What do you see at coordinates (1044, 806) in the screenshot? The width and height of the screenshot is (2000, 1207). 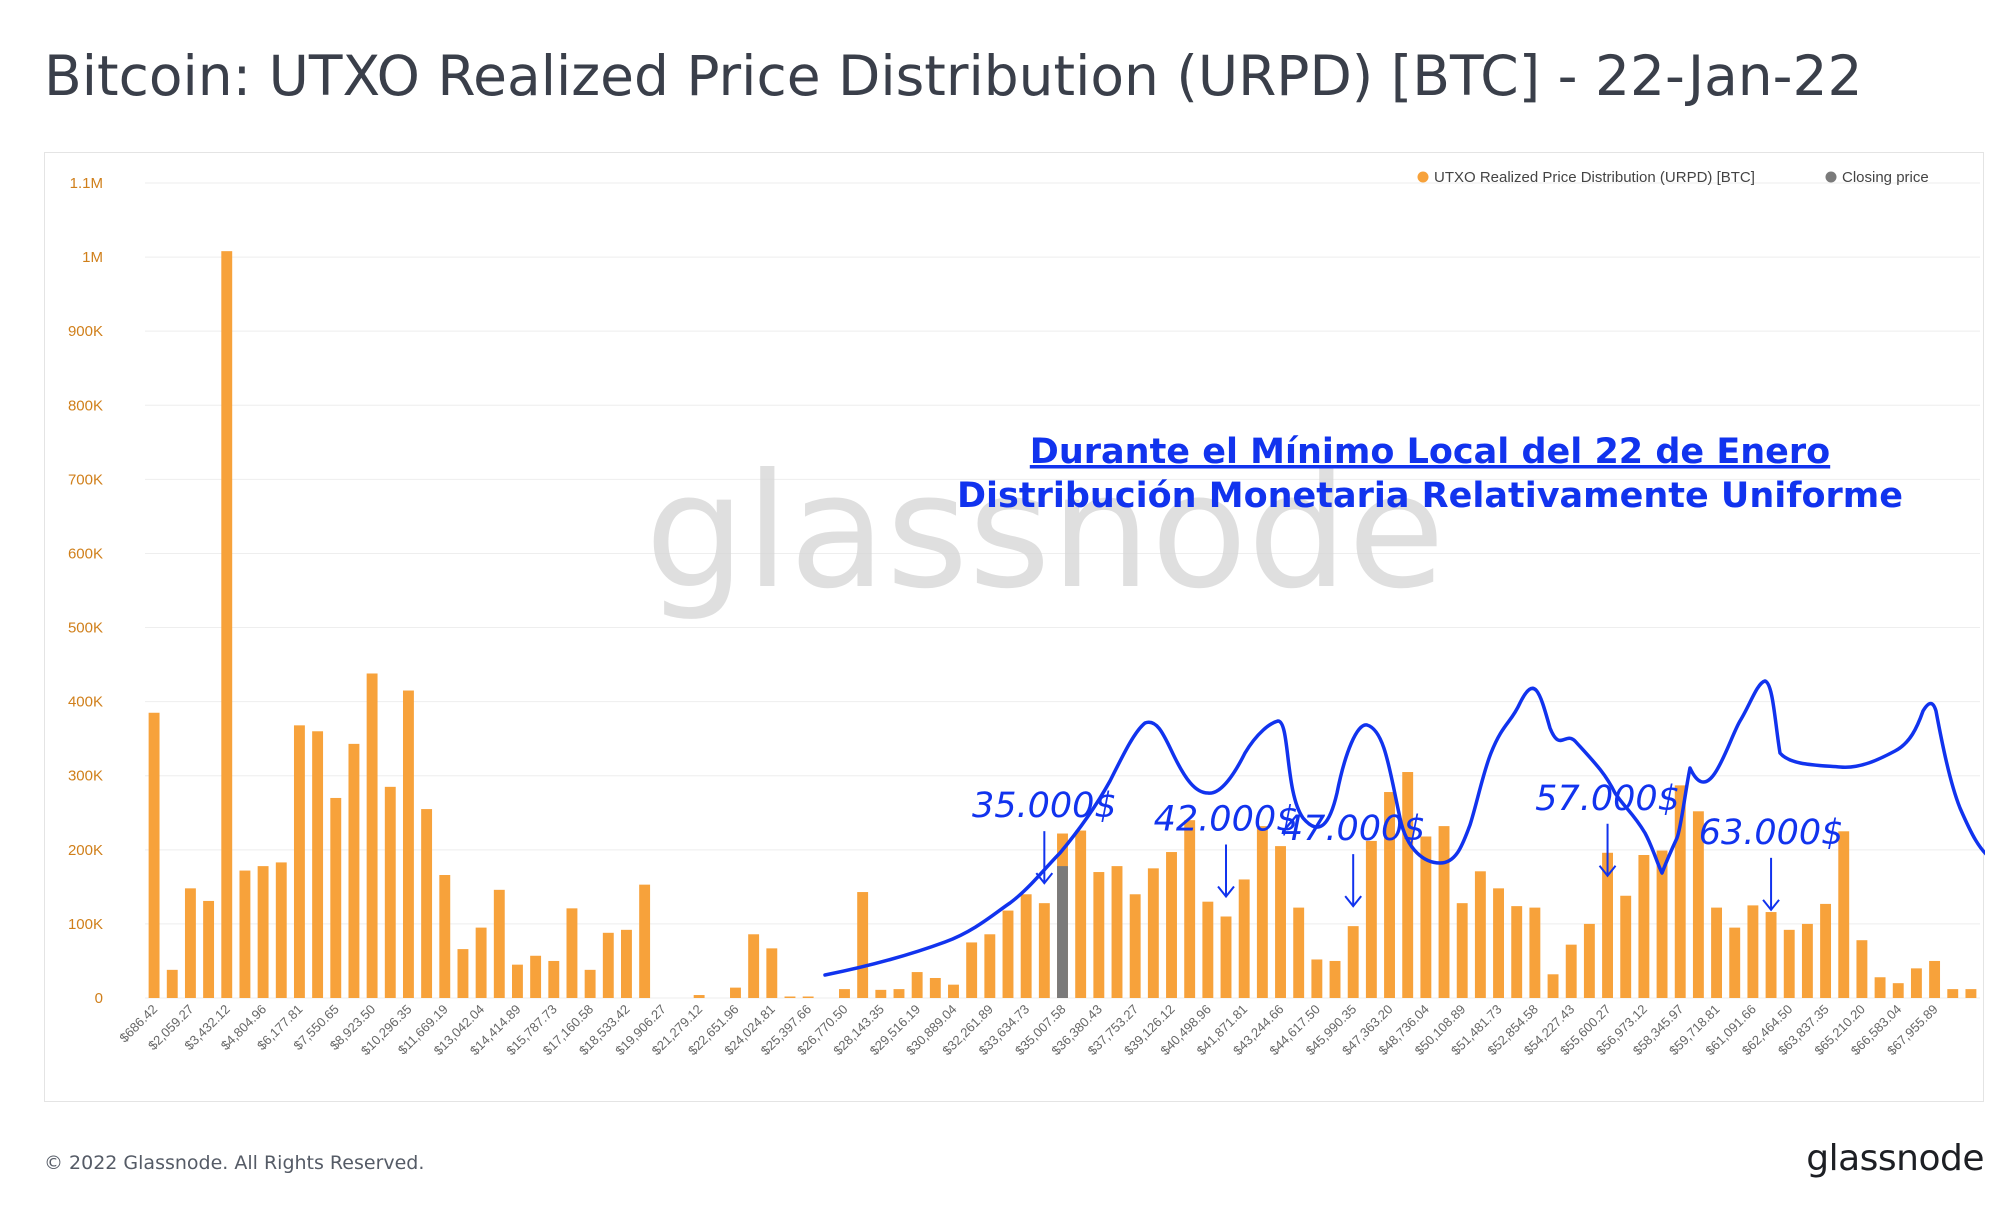 I see `peak-label: 35.000$` at bounding box center [1044, 806].